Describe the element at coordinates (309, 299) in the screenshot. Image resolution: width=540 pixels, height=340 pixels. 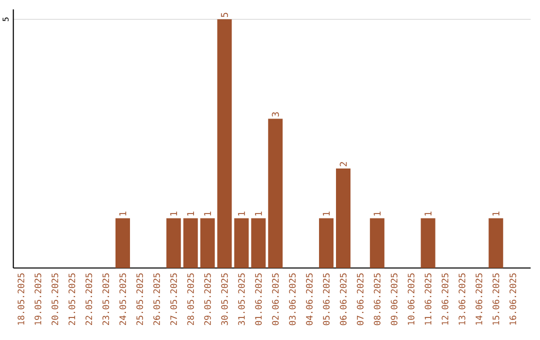
I see `x-tick-label: 04.06.2025` at that location.